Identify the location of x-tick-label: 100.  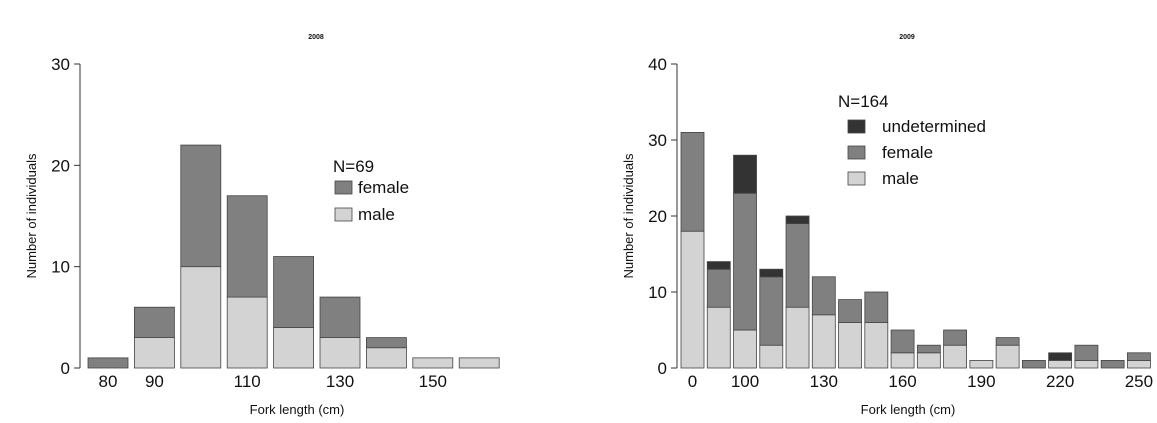
(745, 381).